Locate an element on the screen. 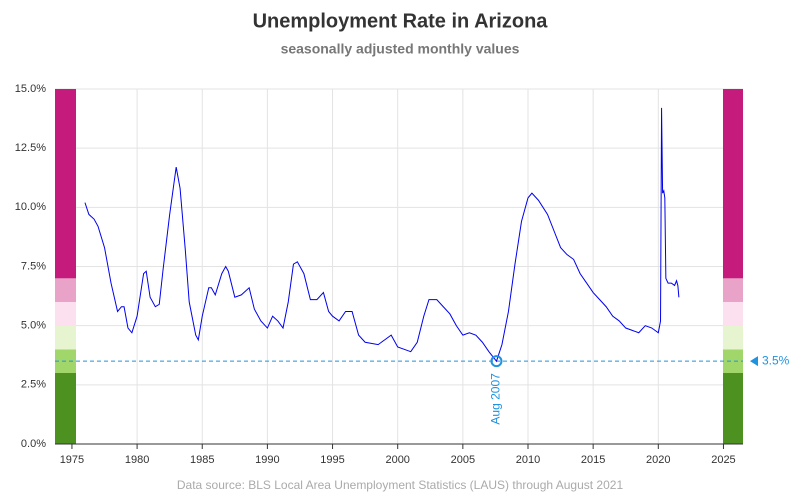 The width and height of the screenshot is (800, 500). x-tick-label: 1975 is located at coordinates (72, 460).